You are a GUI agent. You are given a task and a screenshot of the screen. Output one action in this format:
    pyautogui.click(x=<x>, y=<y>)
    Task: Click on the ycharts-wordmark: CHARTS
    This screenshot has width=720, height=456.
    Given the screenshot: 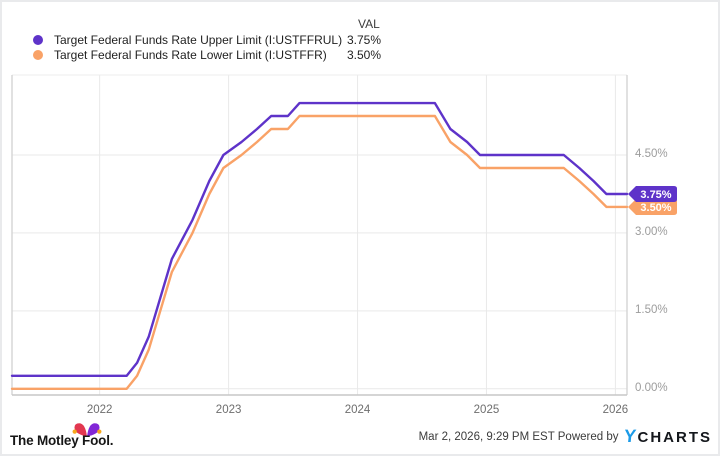 What is the action you would take?
    pyautogui.click(x=674, y=437)
    